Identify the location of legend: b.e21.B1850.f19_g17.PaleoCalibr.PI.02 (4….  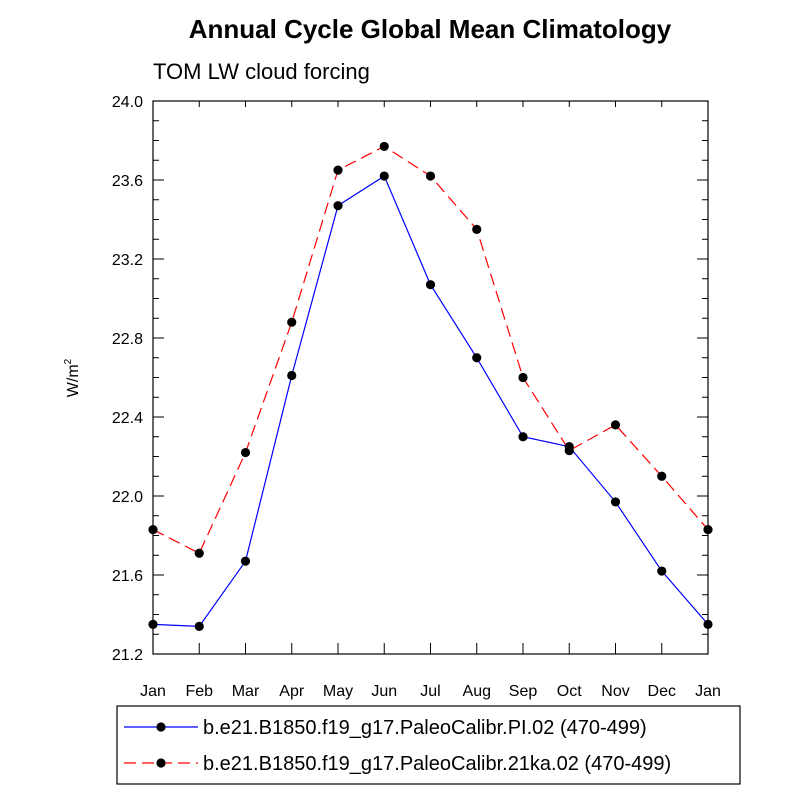
(397, 746).